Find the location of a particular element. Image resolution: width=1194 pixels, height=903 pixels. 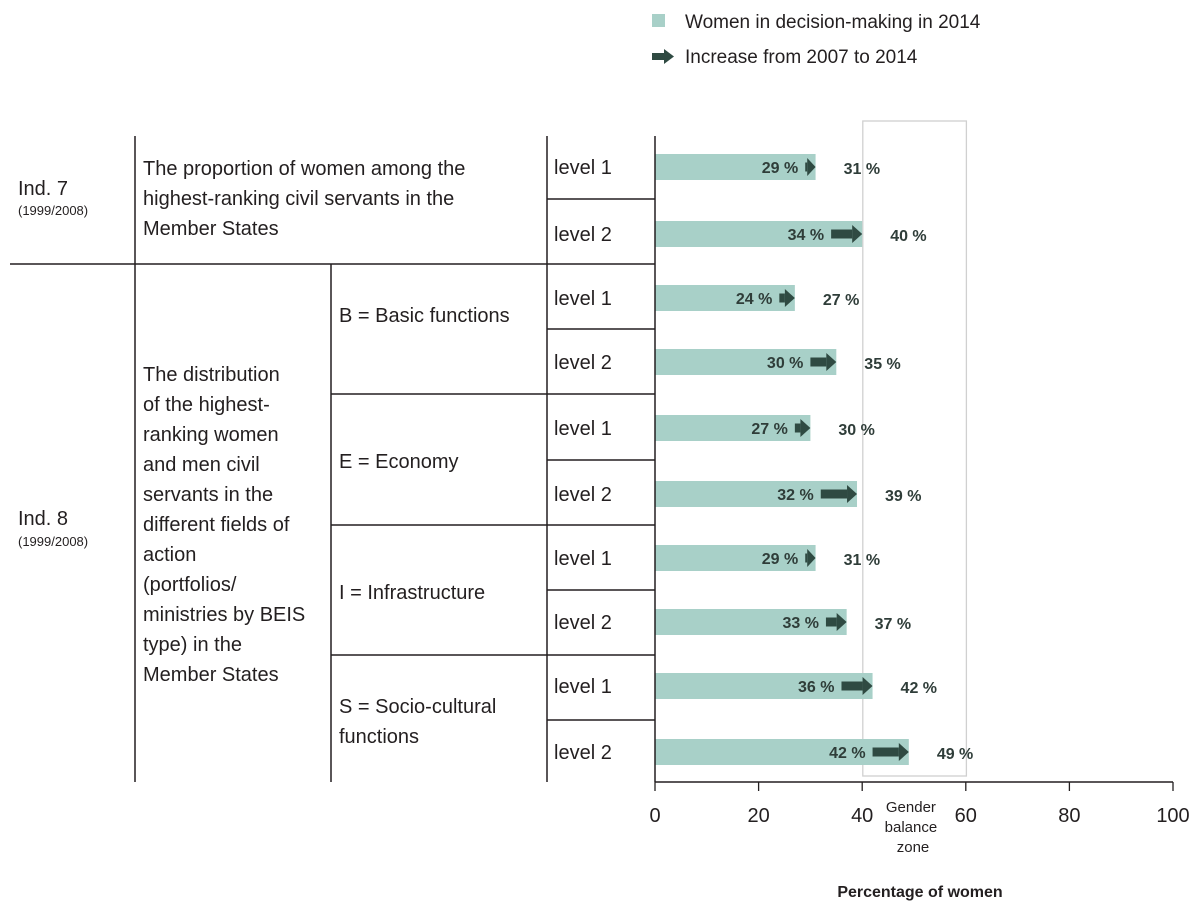

legend-arrow-label: Increase from 2007 to 2014 is located at coordinates (801, 57).